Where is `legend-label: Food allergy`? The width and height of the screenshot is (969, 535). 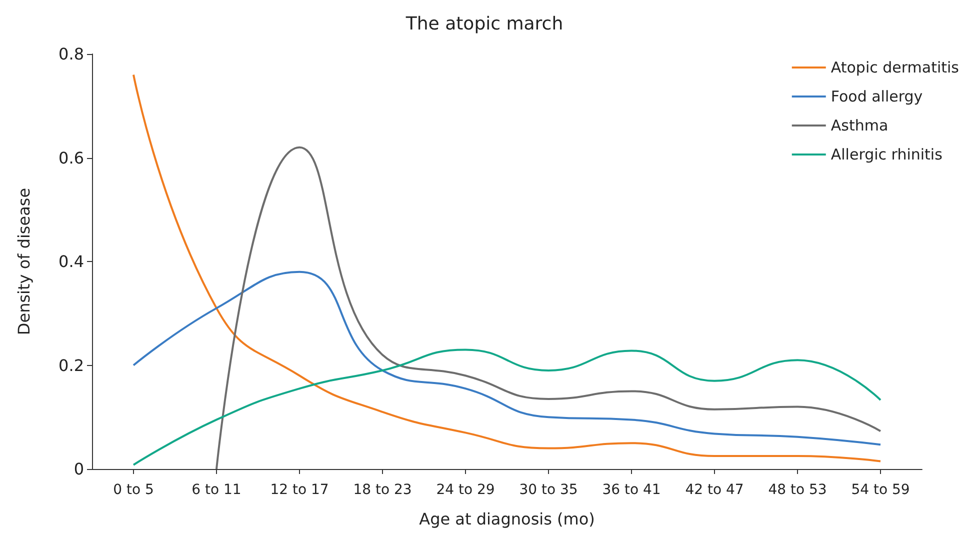
legend-label: Food allergy is located at coordinates (876, 97).